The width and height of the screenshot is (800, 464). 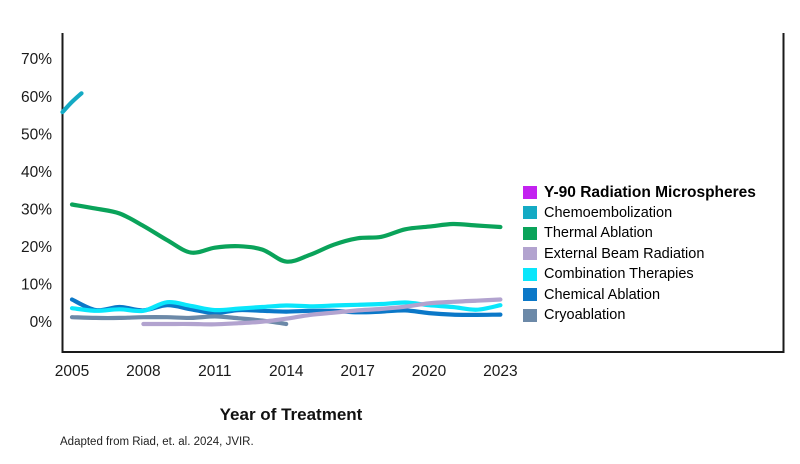 I want to click on legend-swatch-chemoembolization, so click(x=530, y=213).